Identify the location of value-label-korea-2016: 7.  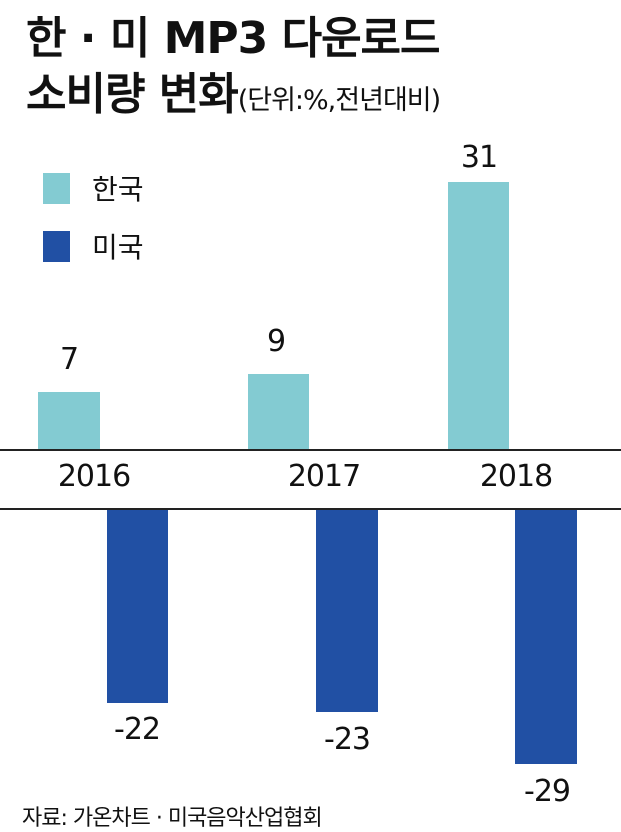
(69, 359).